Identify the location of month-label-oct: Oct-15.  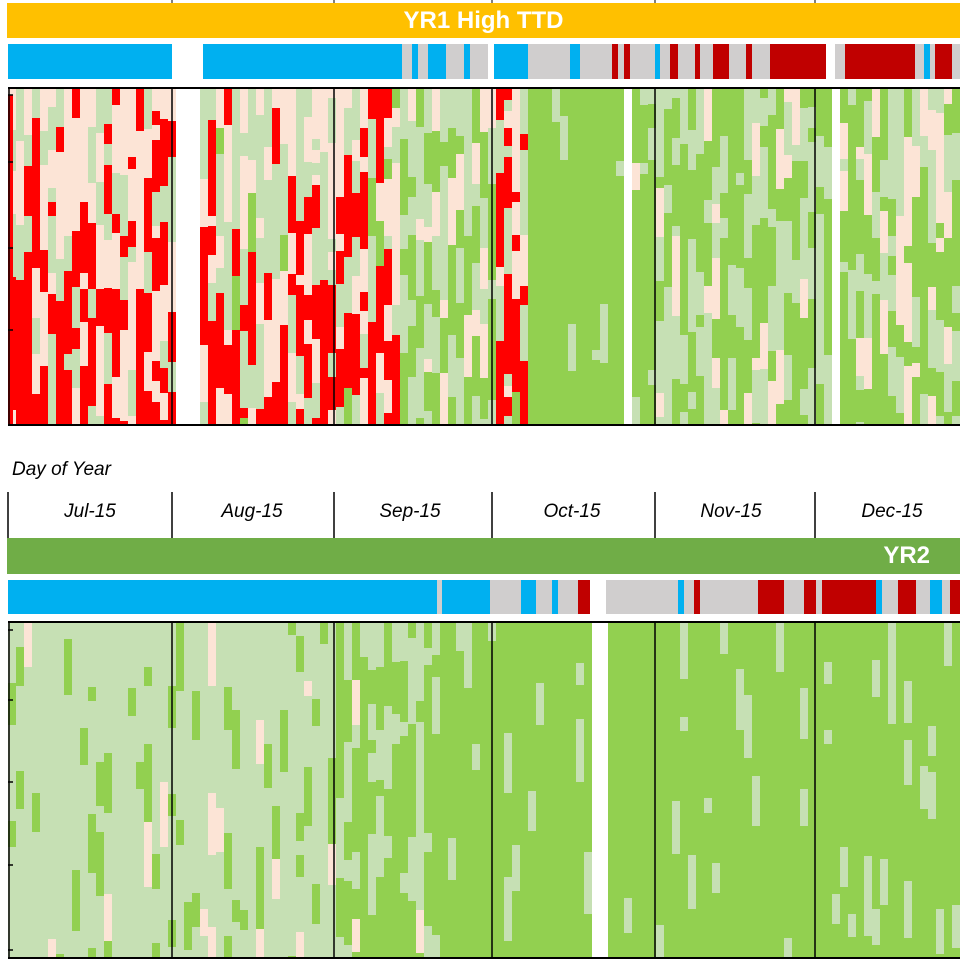
(572, 511).